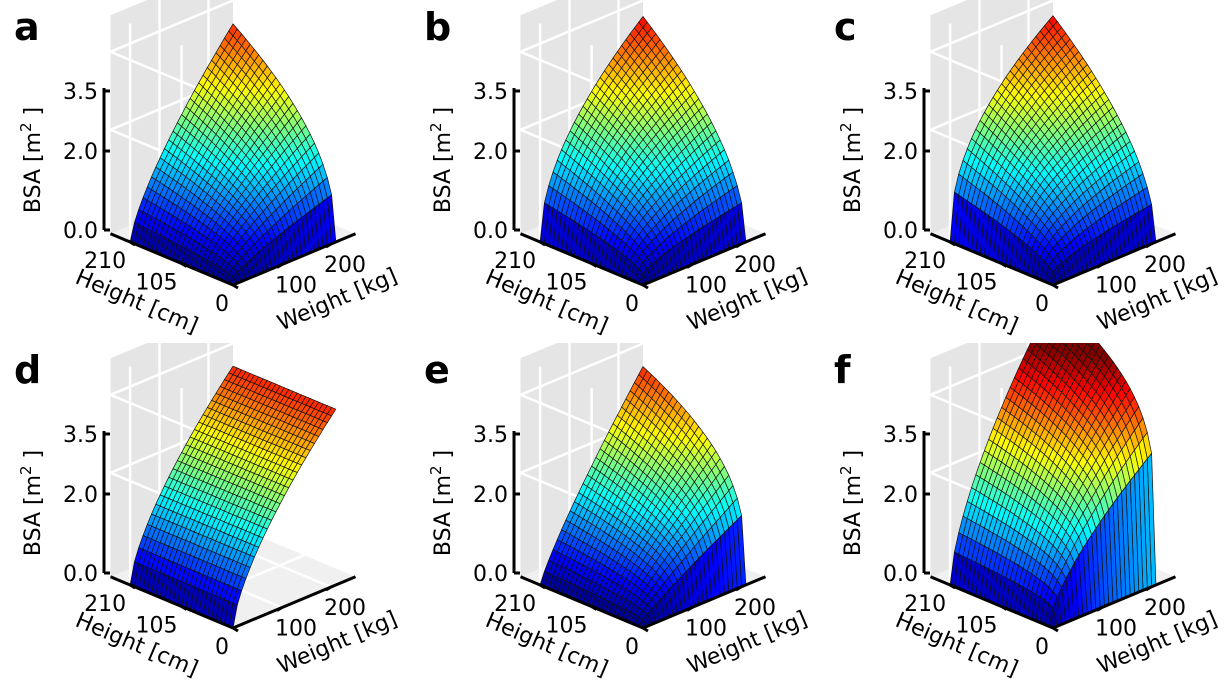 This screenshot has width=1229, height=686. I want to click on grid-line, so click(580, 395).